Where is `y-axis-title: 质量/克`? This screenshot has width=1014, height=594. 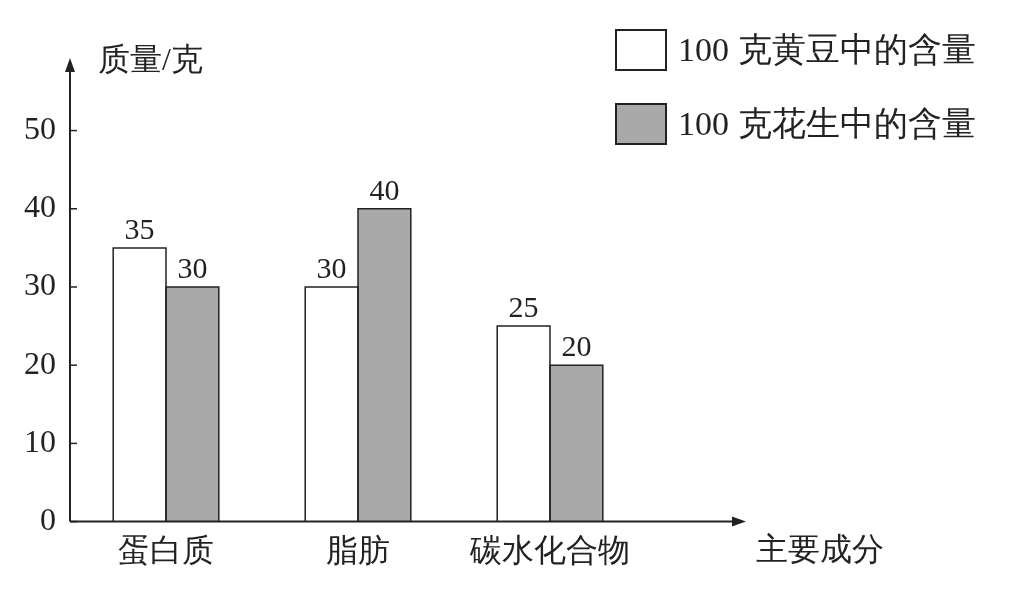
y-axis-title: 质量/克 is located at coordinates (150, 59).